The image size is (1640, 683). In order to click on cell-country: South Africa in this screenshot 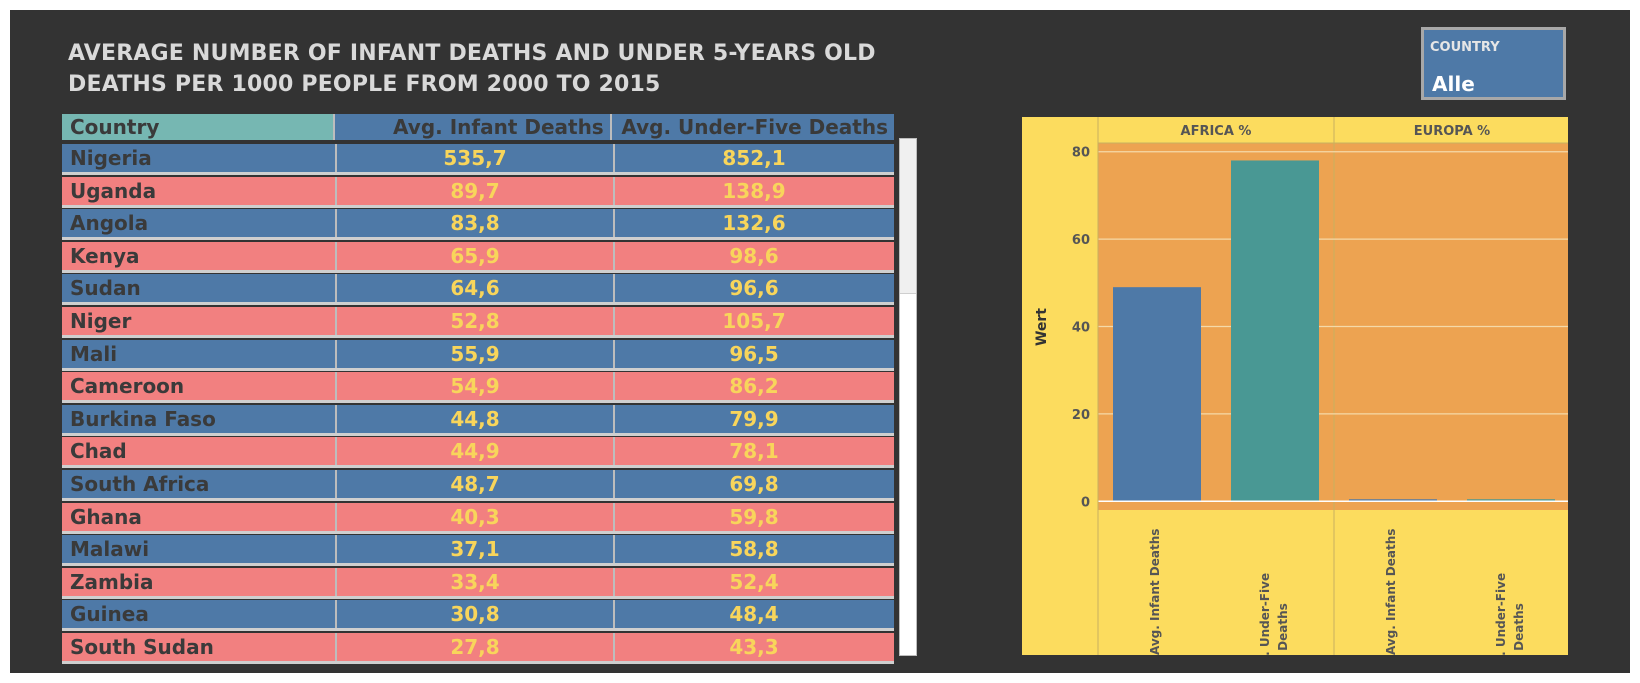, I will do `click(199, 484)`.